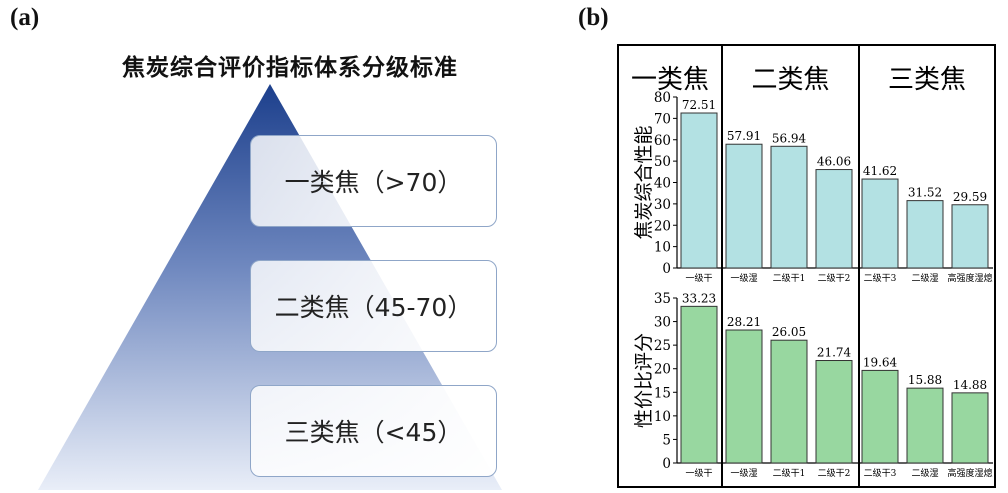 Image resolution: width=1008 pixels, height=493 pixels. I want to click on y-tick-label-2-5: 25, so click(662, 346).